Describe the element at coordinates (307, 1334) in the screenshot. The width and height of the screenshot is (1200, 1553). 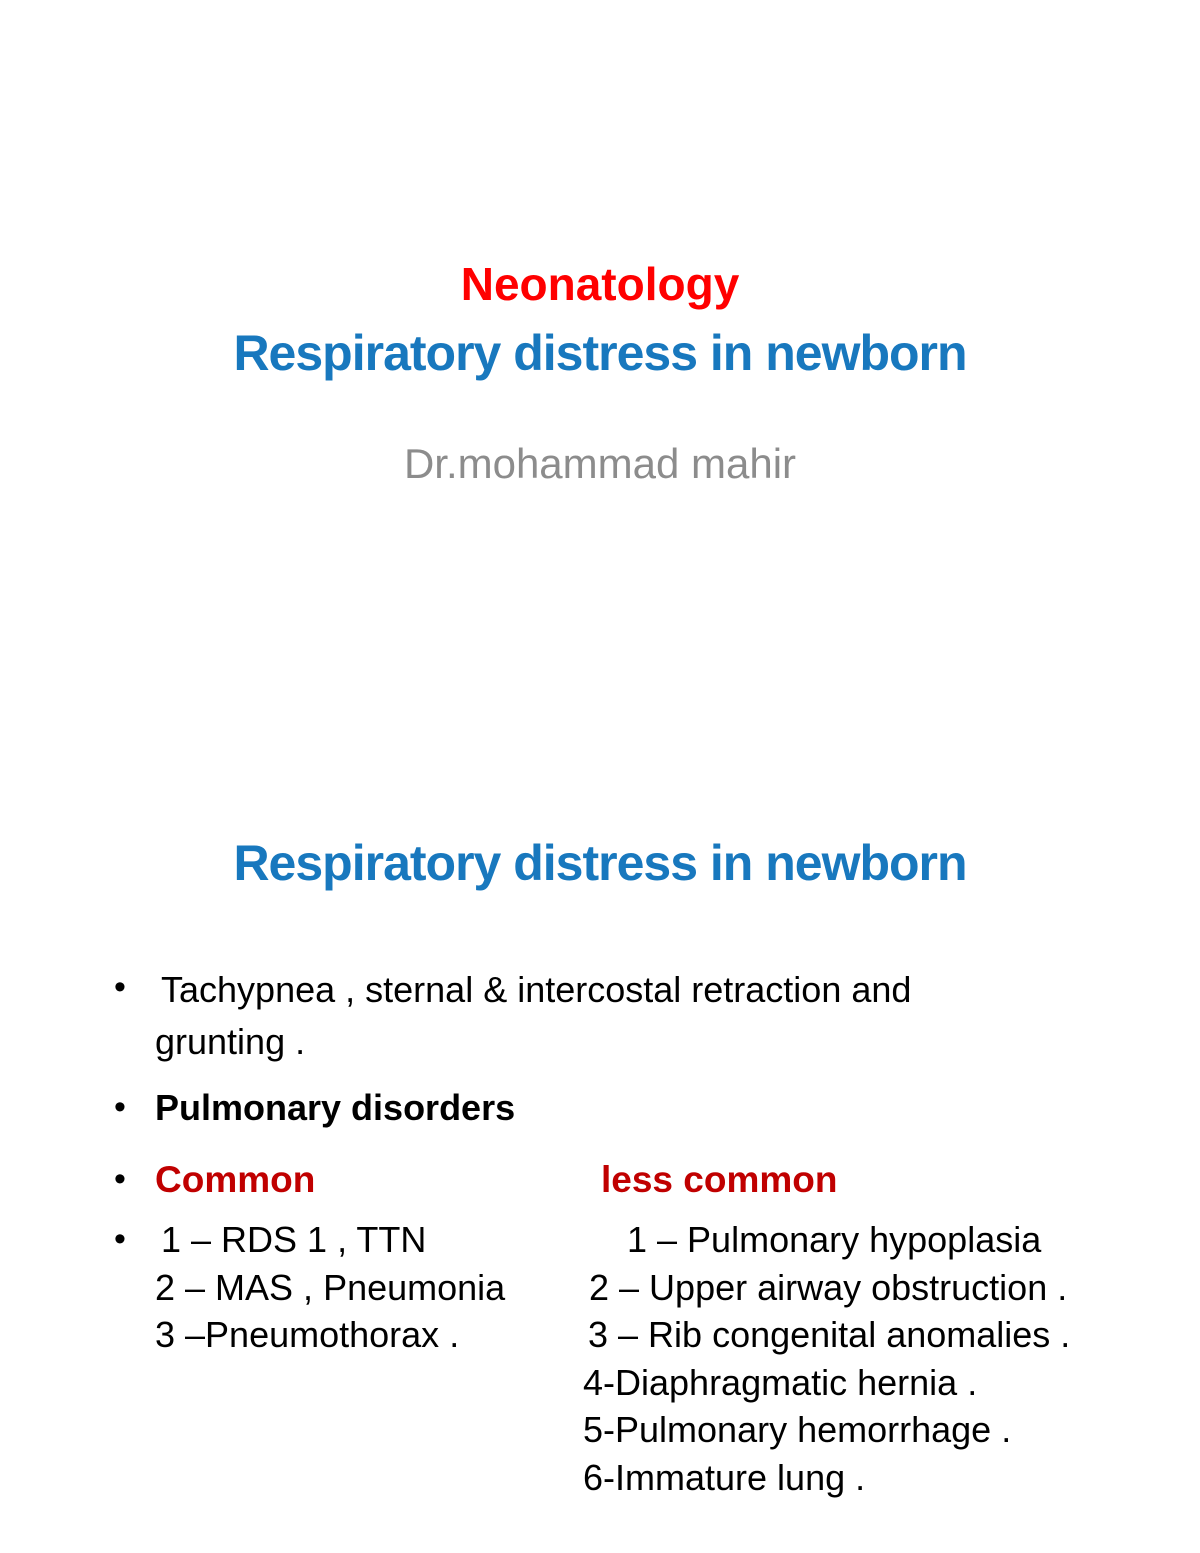
I see `list-item: 3 –Pneumothorax .` at that location.